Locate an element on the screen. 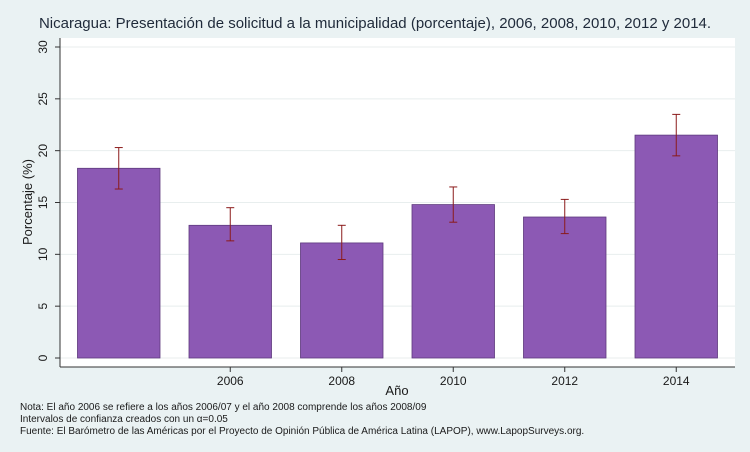 The image size is (750, 452). y-tick-label: 5 is located at coordinates (43, 306).